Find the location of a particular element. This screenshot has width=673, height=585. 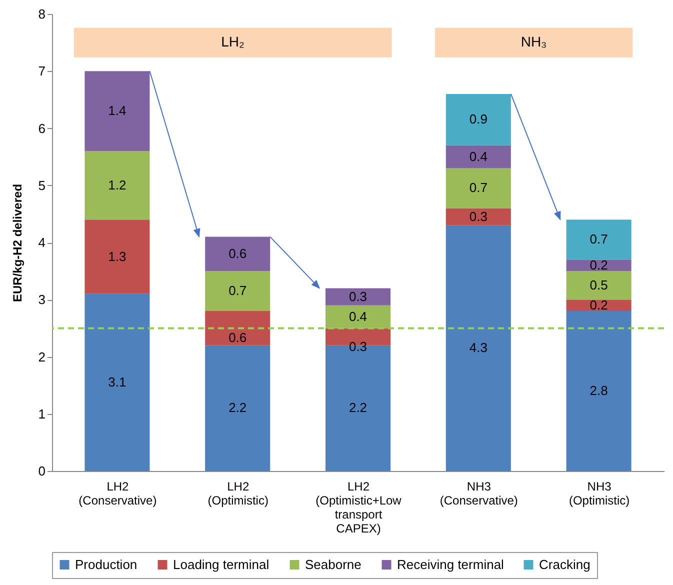

y-tick-label: 8 is located at coordinates (42, 14).